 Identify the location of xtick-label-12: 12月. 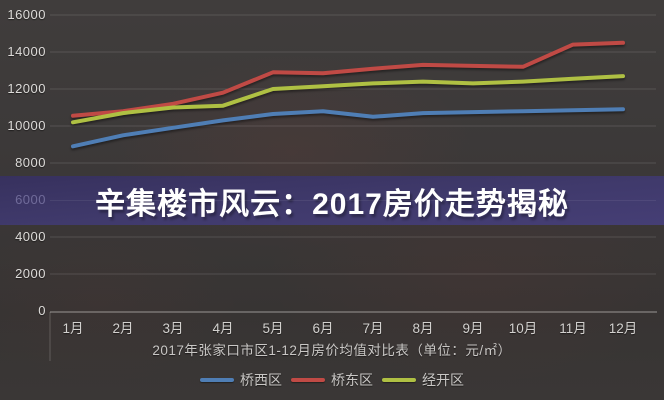
(623, 328).